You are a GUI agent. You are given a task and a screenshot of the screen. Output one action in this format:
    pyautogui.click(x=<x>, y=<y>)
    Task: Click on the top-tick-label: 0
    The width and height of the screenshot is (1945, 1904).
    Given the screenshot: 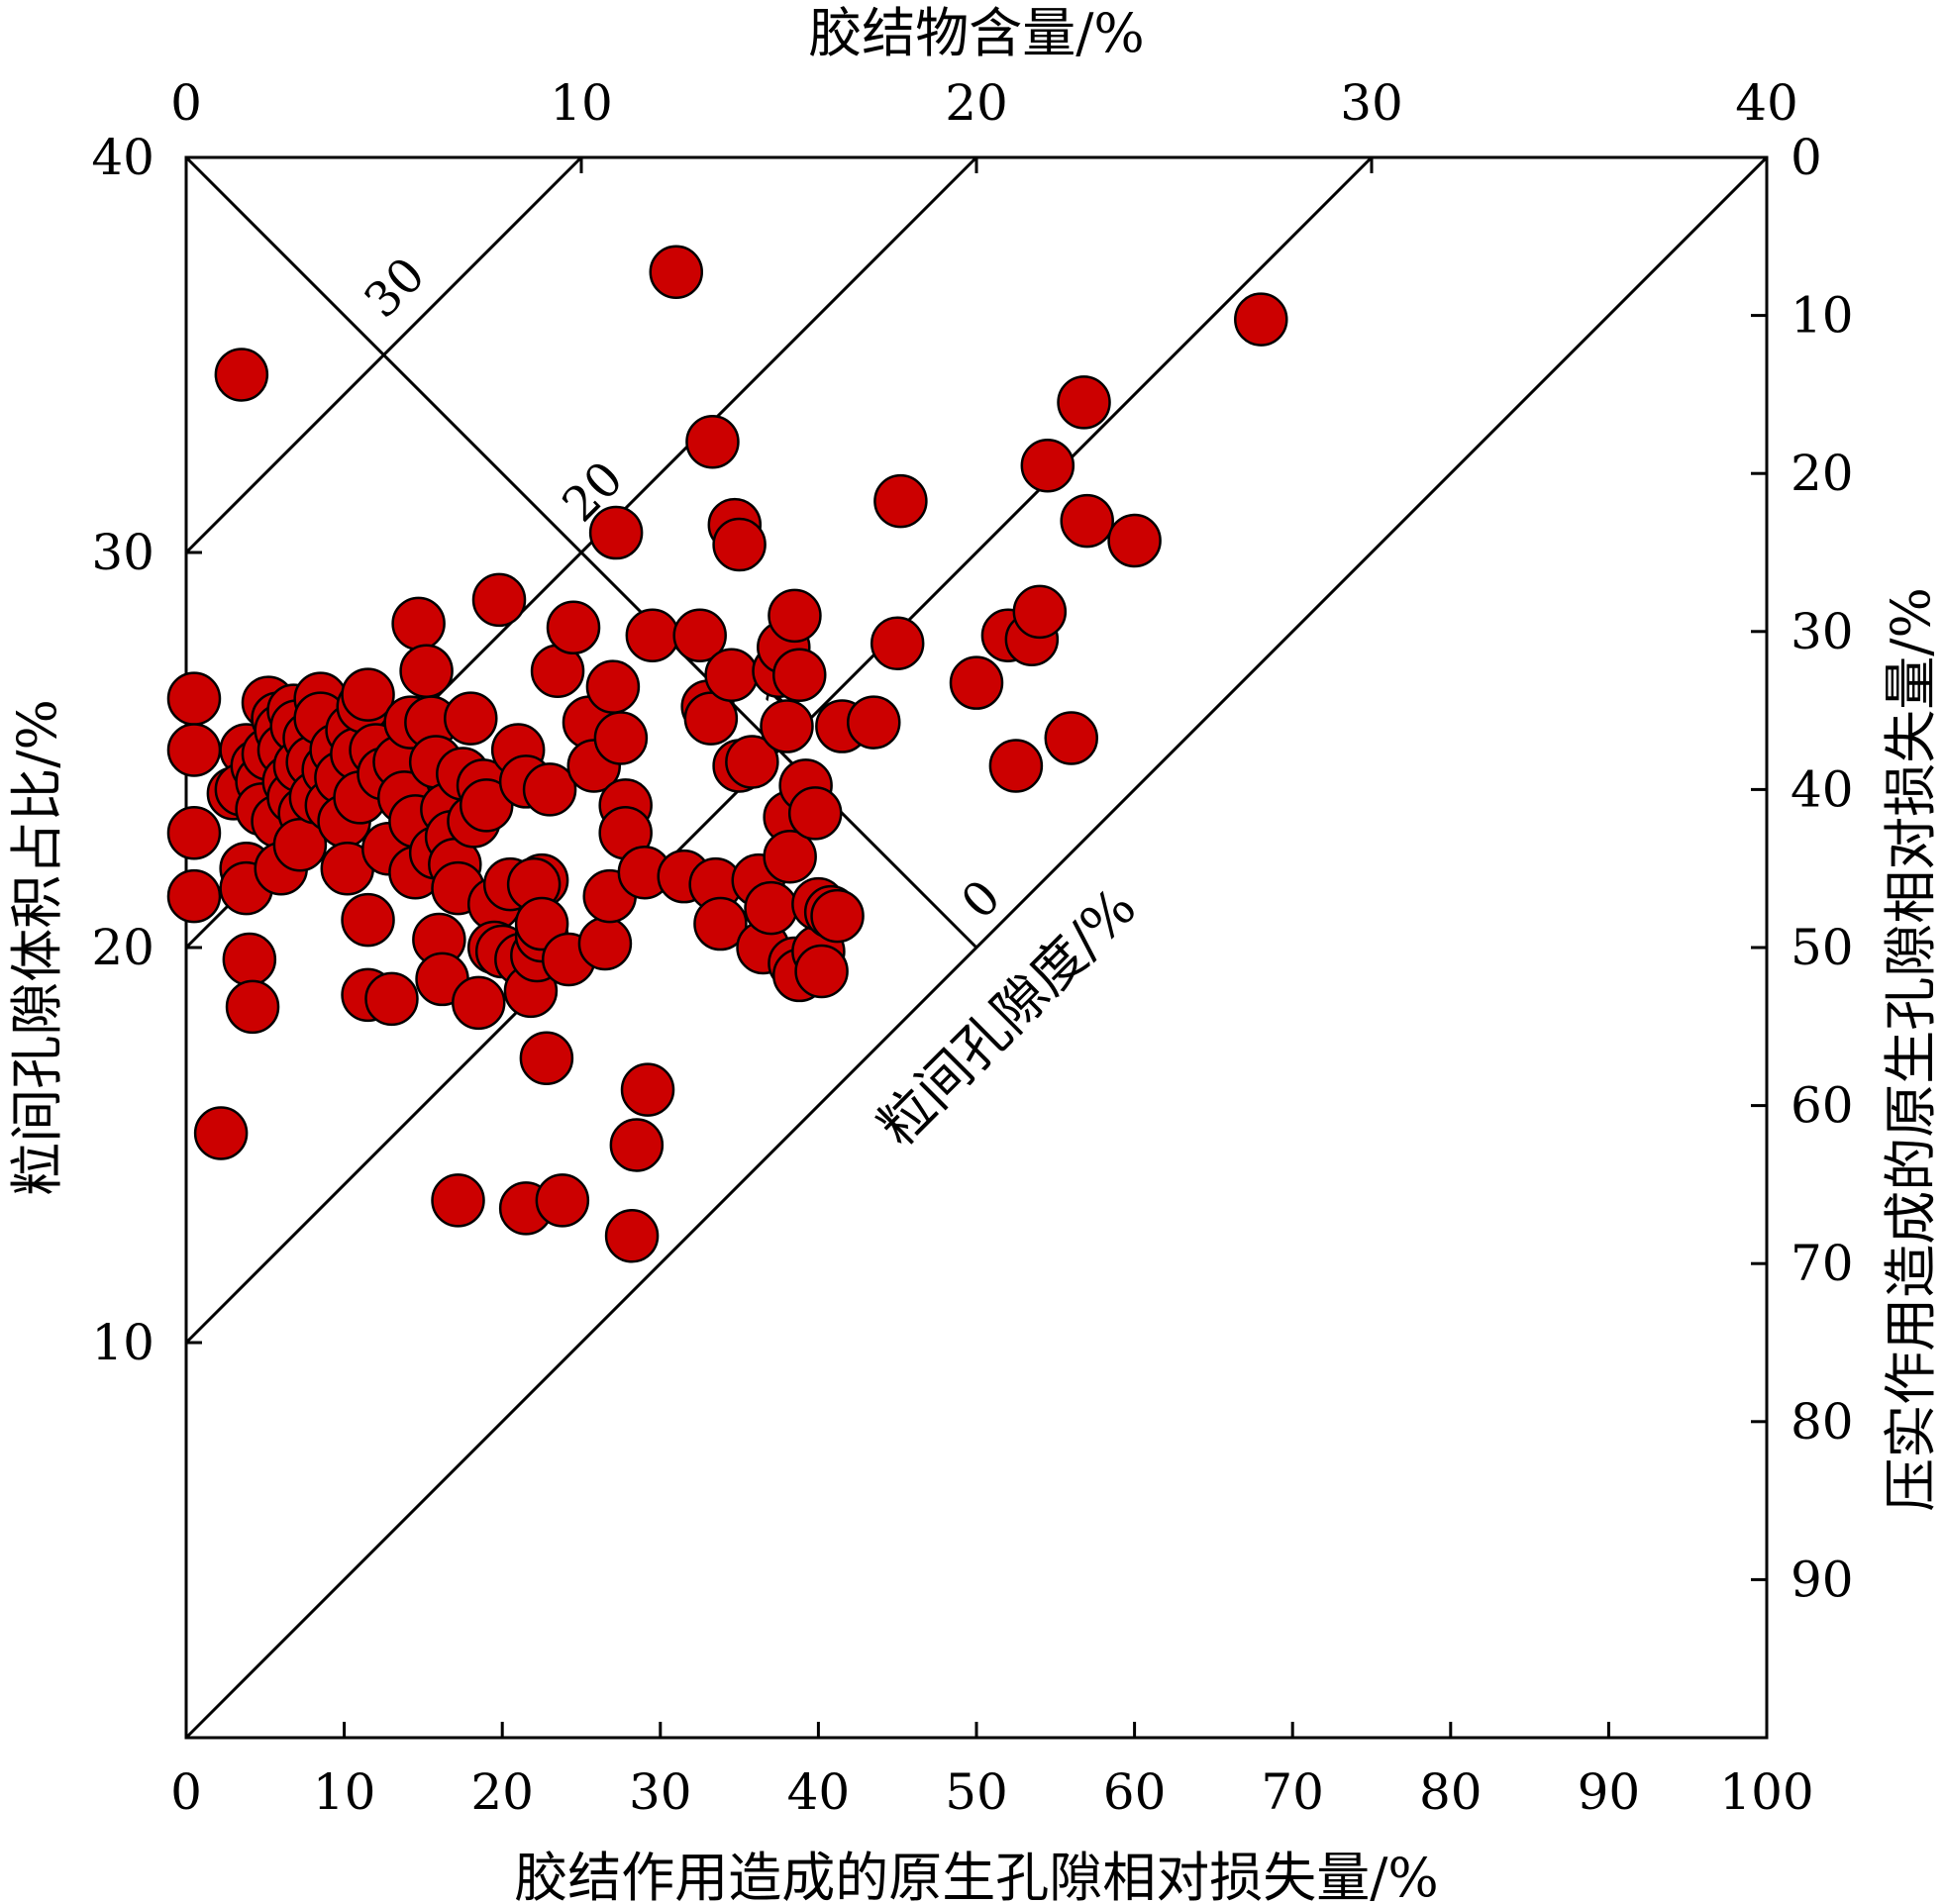 What is the action you would take?
    pyautogui.click(x=186, y=103)
    